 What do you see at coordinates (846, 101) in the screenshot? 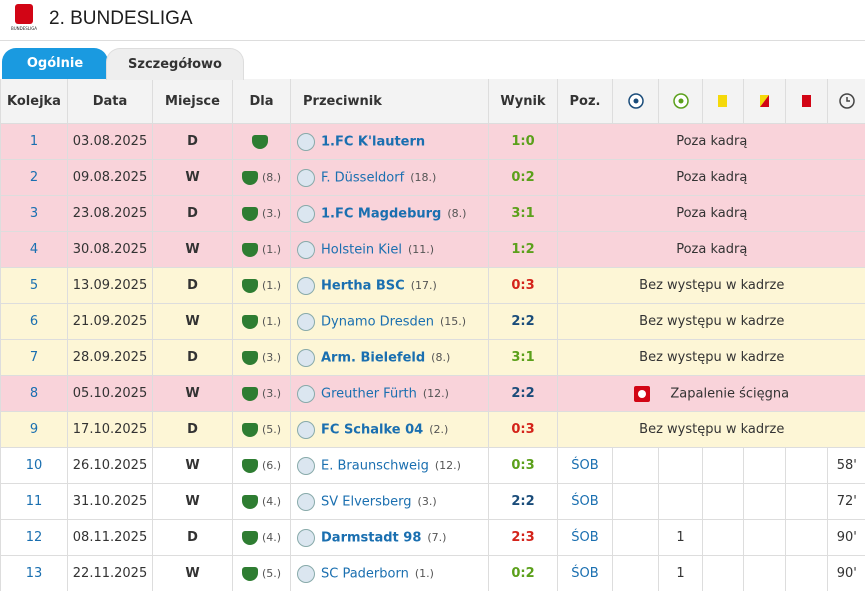
I see `minutes-header` at bounding box center [846, 101].